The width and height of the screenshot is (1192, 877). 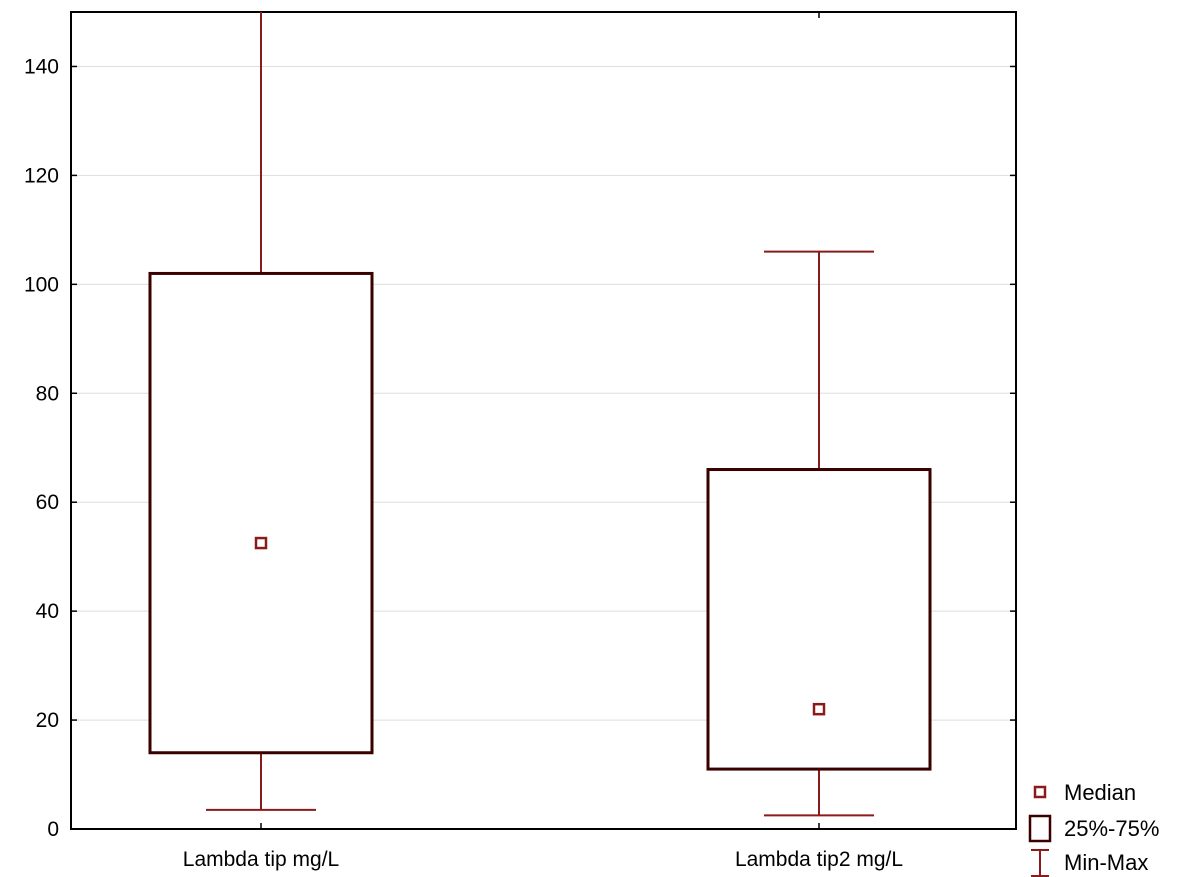 I want to click on y-tick-label: 140, so click(x=41, y=66).